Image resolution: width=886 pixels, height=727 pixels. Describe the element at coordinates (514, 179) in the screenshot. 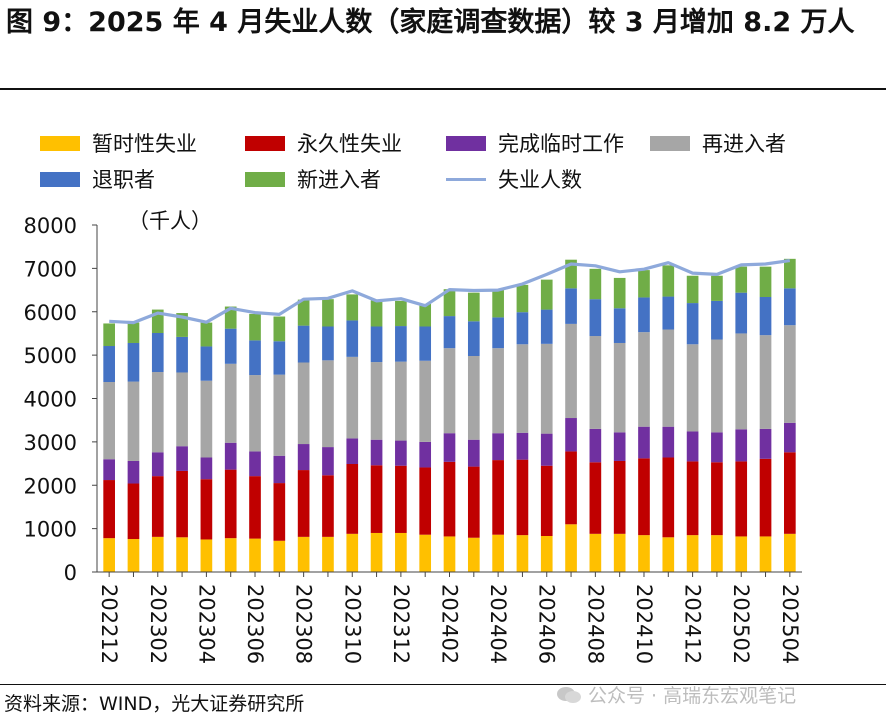

I see `legend-item-unemployed: 失业人数` at that location.